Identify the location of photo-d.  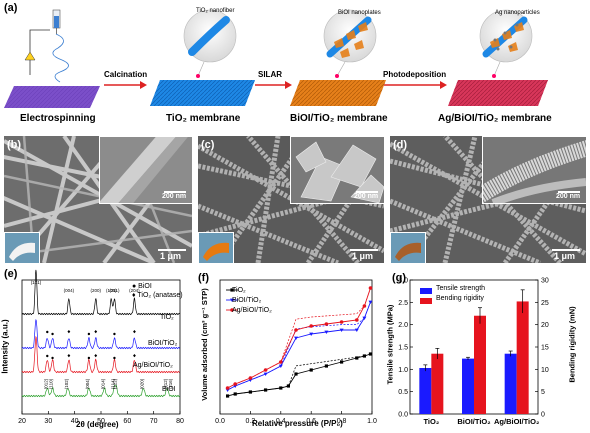
(408, 247).